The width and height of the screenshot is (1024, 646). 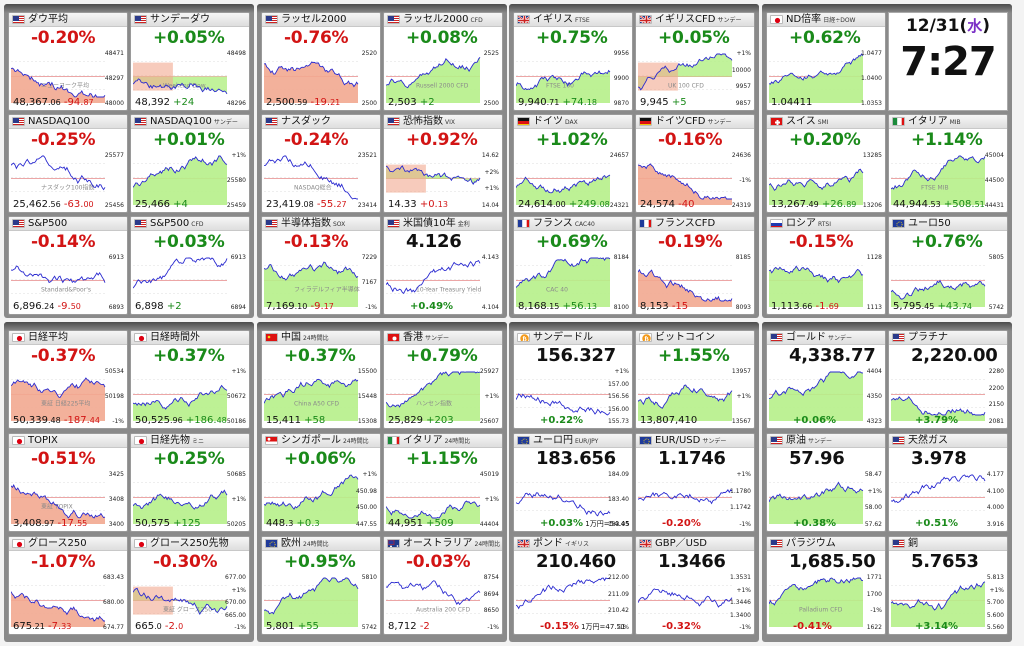 What do you see at coordinates (190, 338) in the screenshot?
I see `tile-header: 日経時間外` at bounding box center [190, 338].